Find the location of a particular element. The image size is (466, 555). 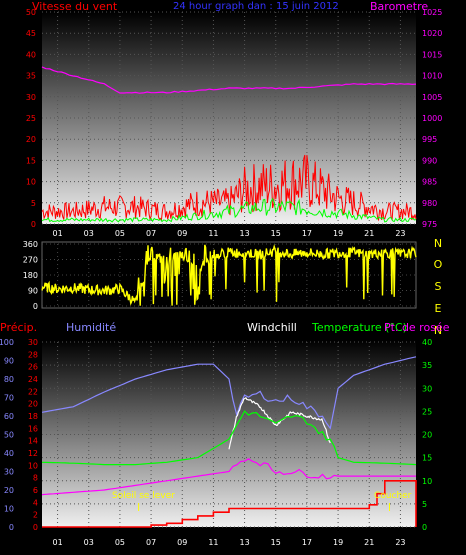

dewpoint-label: Pt. de rosée is located at coordinates (417, 327).